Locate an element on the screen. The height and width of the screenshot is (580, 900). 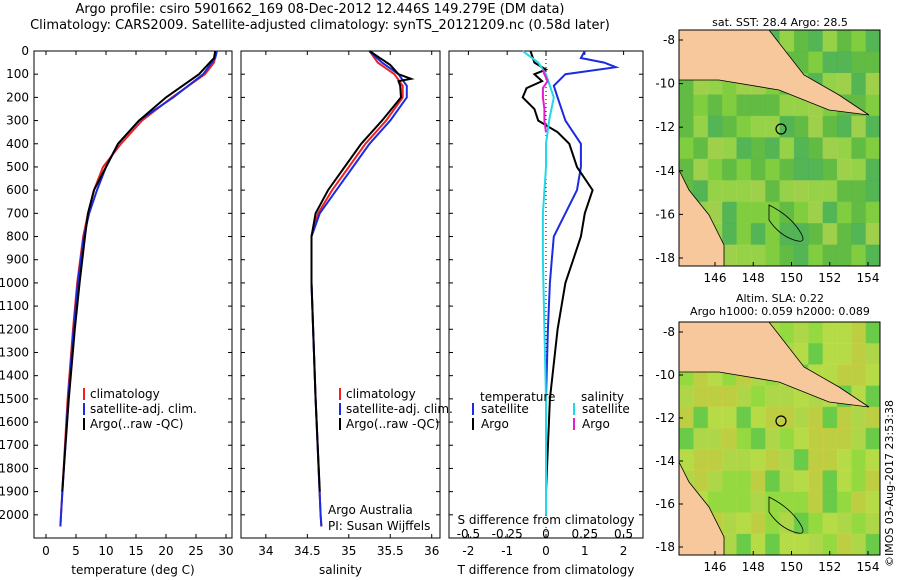
x-tick-label: -1 is located at coordinates (507, 551).